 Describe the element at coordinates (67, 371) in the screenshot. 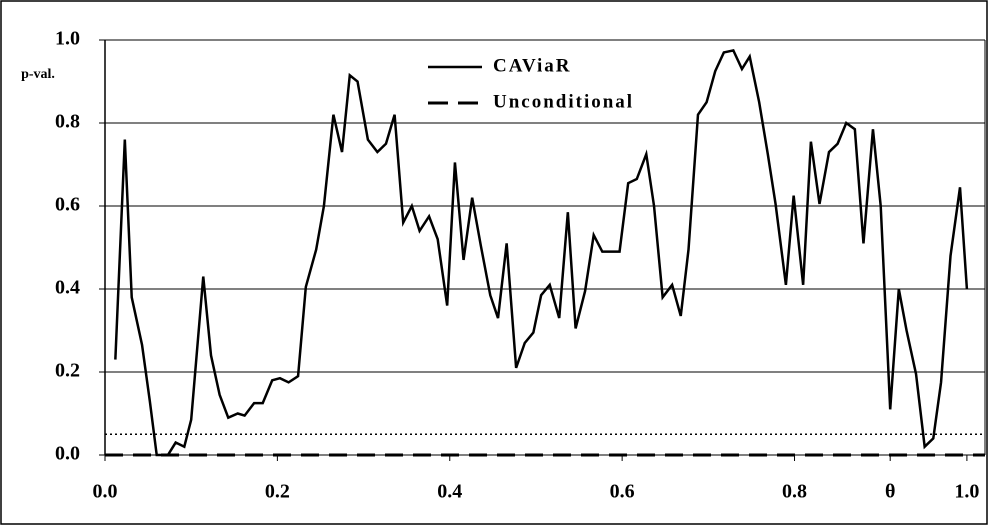

I see `y-tick-label: 0.2` at that location.